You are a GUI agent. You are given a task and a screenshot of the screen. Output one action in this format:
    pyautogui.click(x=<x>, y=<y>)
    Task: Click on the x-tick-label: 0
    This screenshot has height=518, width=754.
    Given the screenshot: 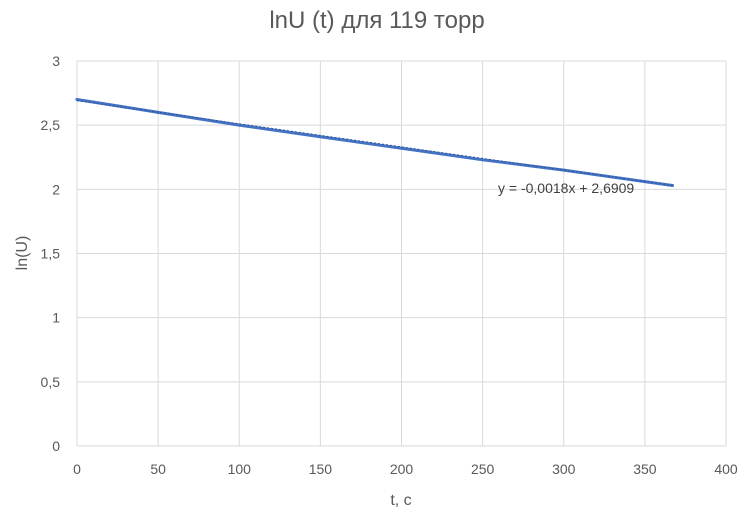 What is the action you would take?
    pyautogui.click(x=77, y=469)
    